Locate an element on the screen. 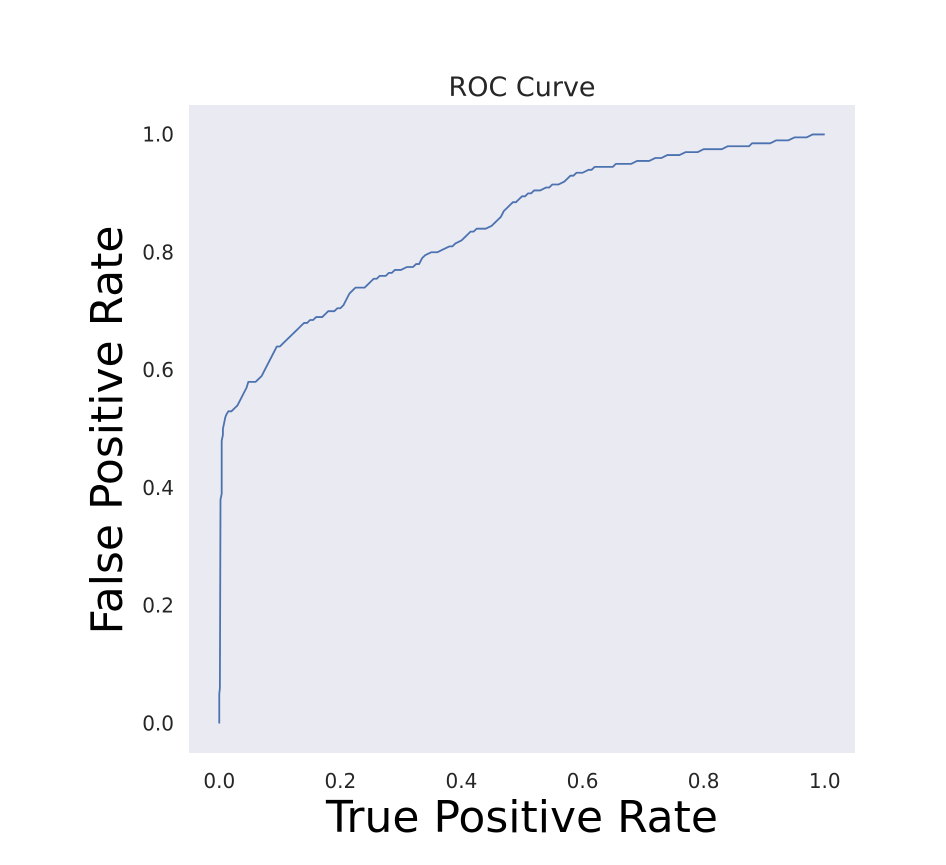 The width and height of the screenshot is (946, 865). y-tick-label: 0.0 is located at coordinates (158, 724).